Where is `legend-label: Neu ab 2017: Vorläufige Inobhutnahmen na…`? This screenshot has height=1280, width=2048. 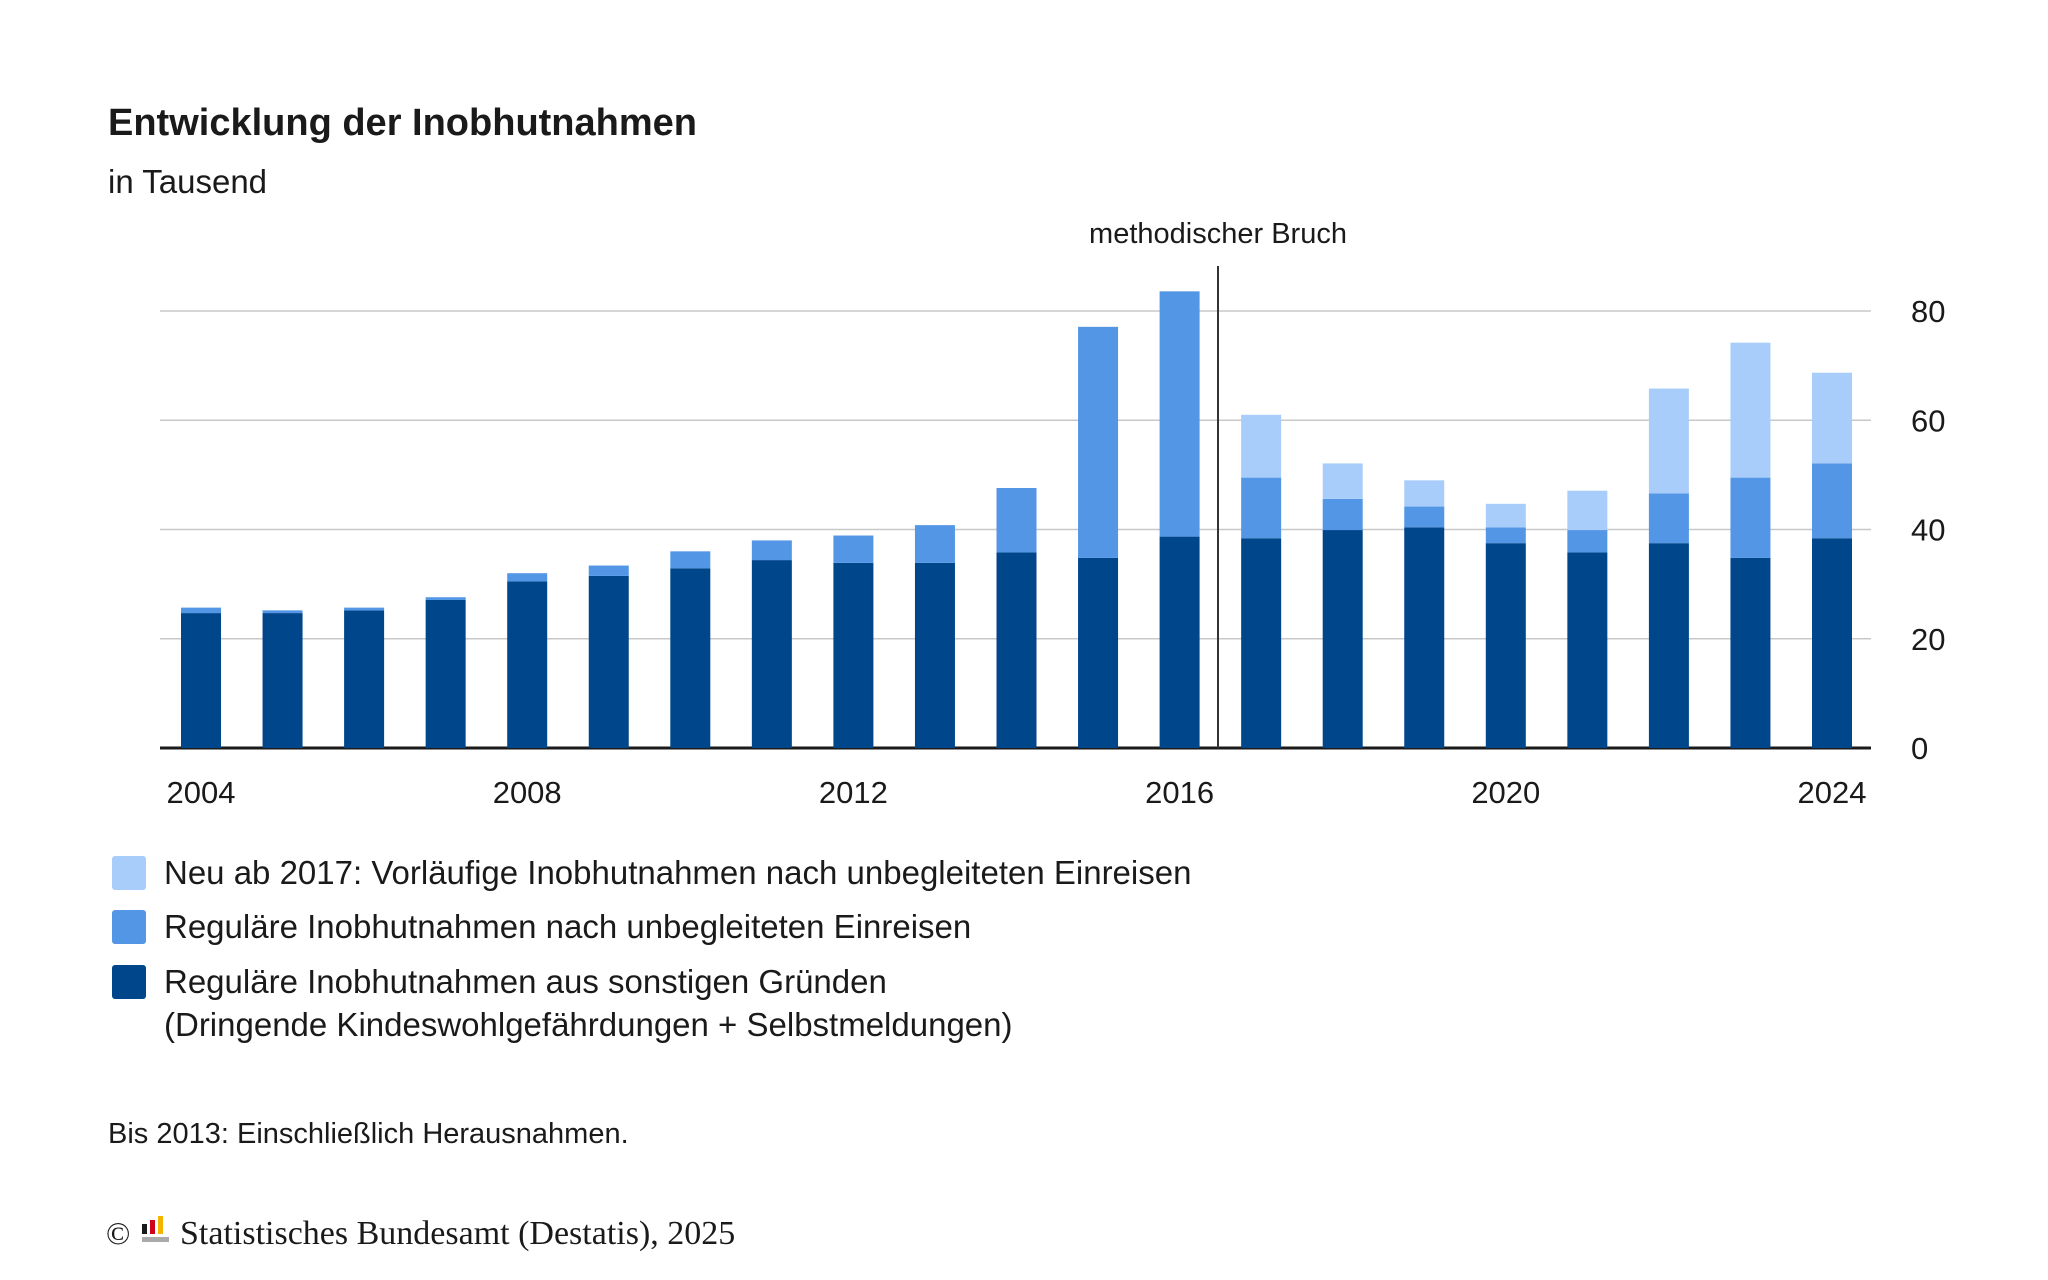 legend-label: Neu ab 2017: Vorläufige Inobhutnahmen na… is located at coordinates (677, 872).